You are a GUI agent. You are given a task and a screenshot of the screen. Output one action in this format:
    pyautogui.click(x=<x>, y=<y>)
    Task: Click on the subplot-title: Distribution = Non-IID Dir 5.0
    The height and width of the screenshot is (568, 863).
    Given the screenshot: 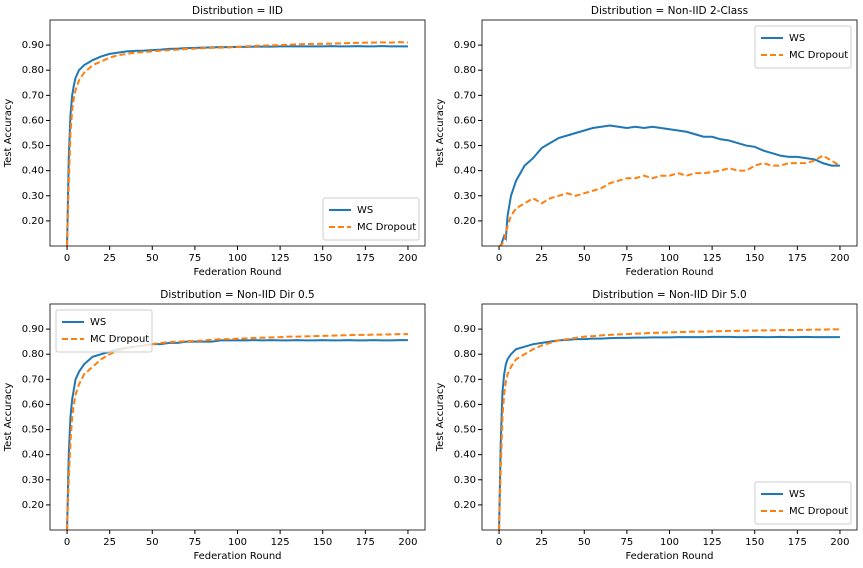 What is the action you would take?
    pyautogui.click(x=669, y=295)
    